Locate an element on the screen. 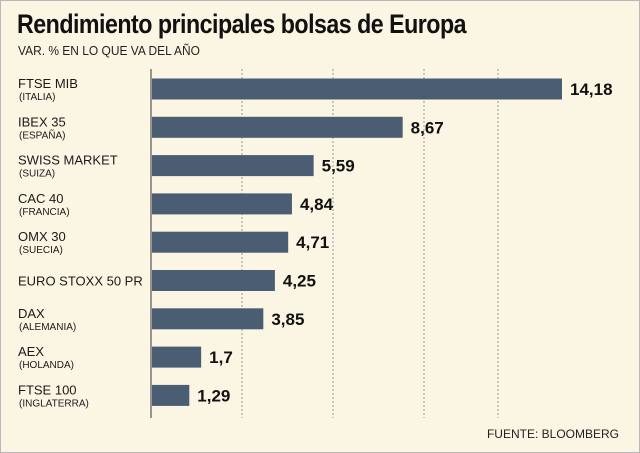  category-label: SWISS MARKET is located at coordinates (68, 160).